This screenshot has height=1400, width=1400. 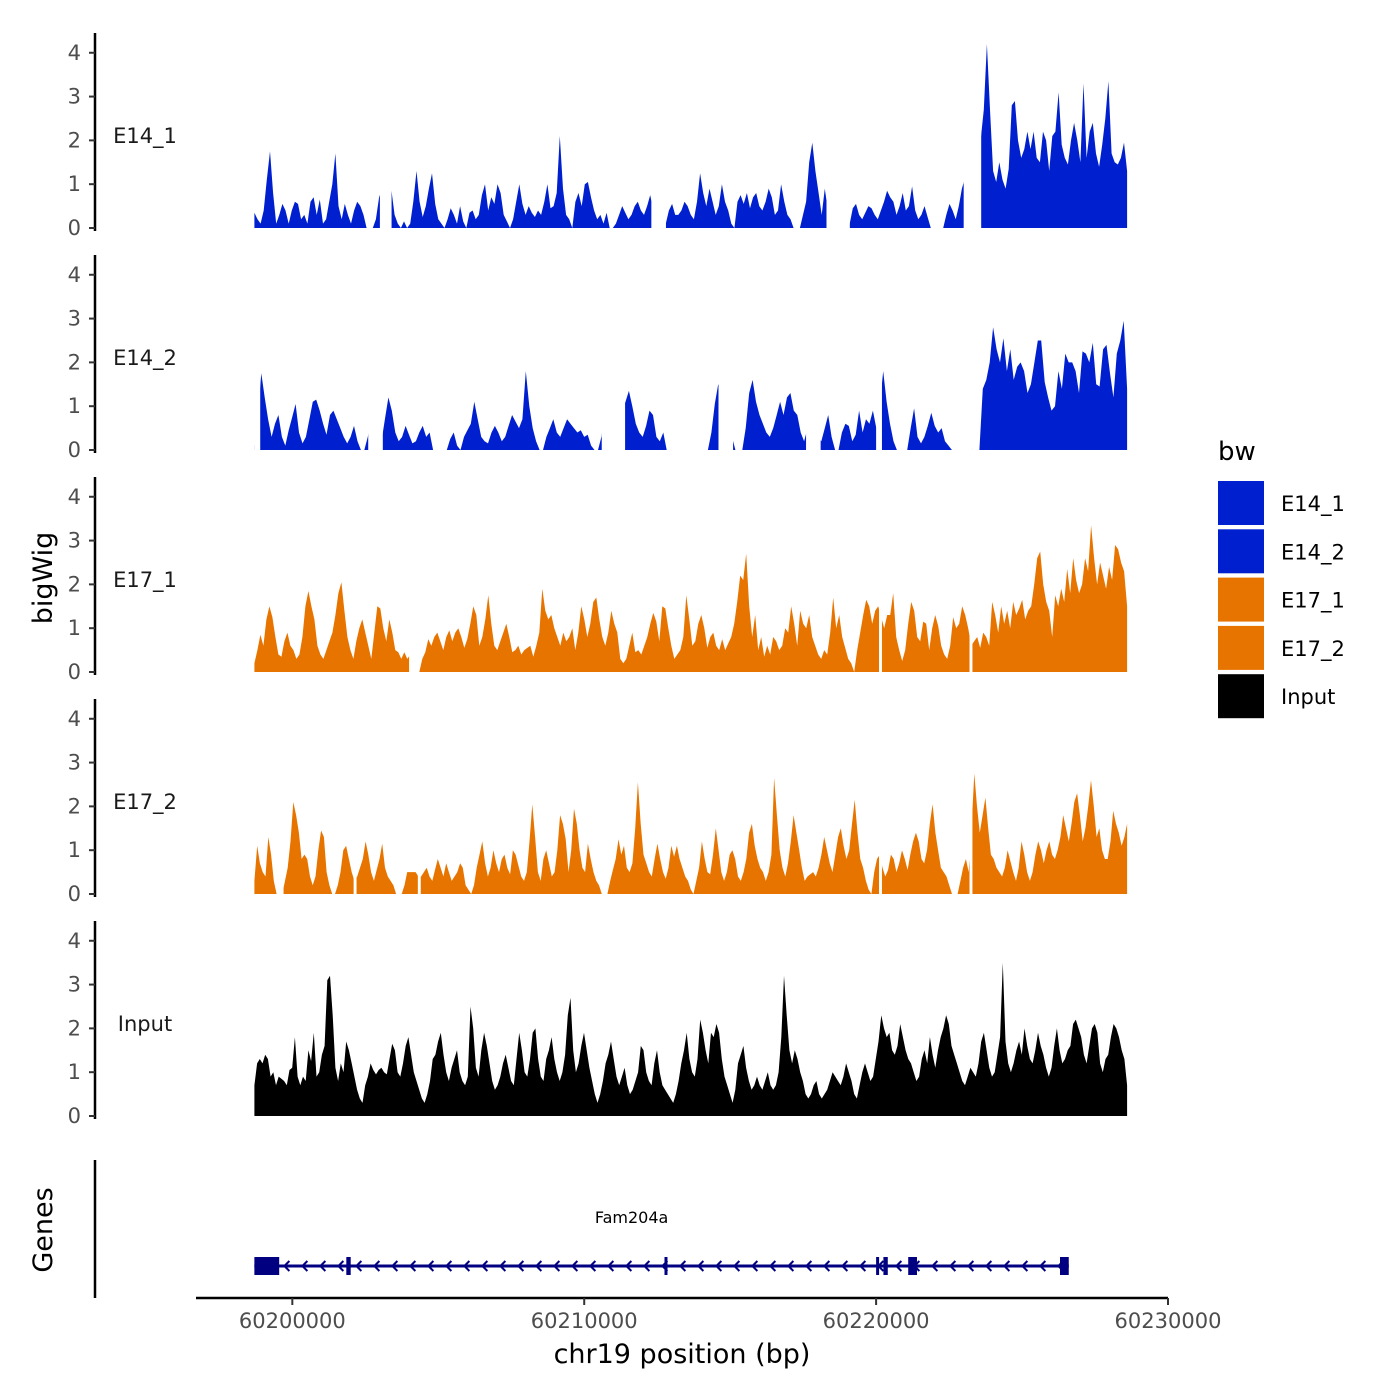 What do you see at coordinates (145, 1024) in the screenshot?
I see `track-label-Input: Input` at bounding box center [145, 1024].